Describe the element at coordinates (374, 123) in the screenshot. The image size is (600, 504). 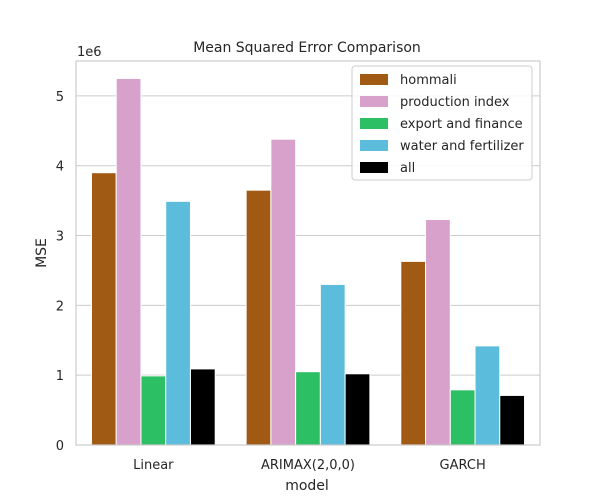
I see `legend-swatch-export-and-finance` at that location.